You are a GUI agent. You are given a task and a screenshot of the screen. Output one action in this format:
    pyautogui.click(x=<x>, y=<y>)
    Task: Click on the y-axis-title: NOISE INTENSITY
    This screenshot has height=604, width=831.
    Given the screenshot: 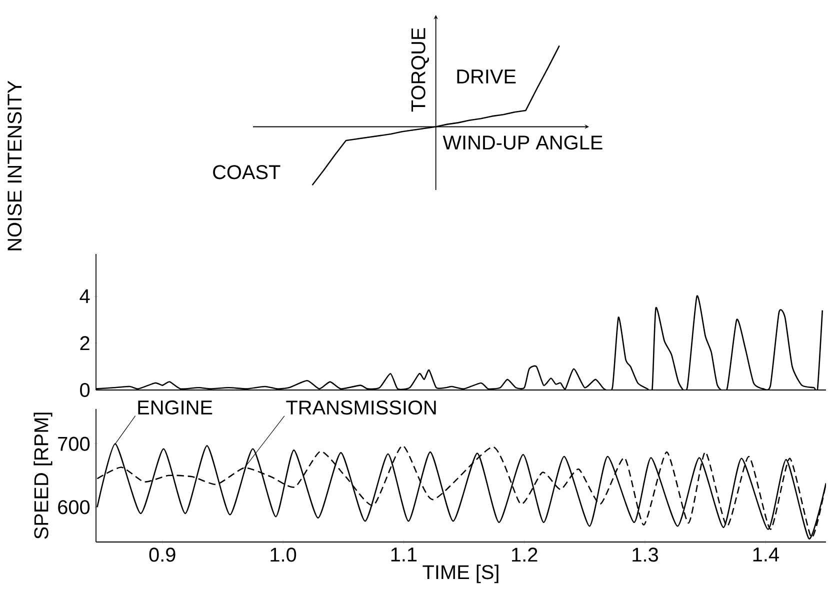 What is the action you would take?
    pyautogui.click(x=15, y=165)
    